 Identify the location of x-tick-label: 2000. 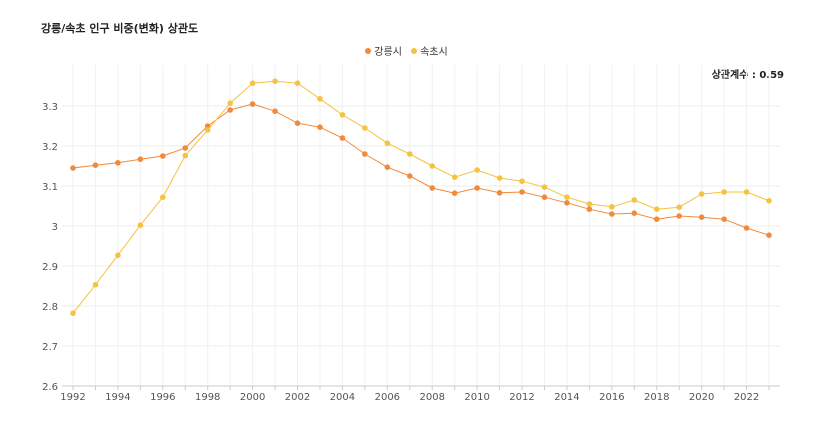
(252, 397).